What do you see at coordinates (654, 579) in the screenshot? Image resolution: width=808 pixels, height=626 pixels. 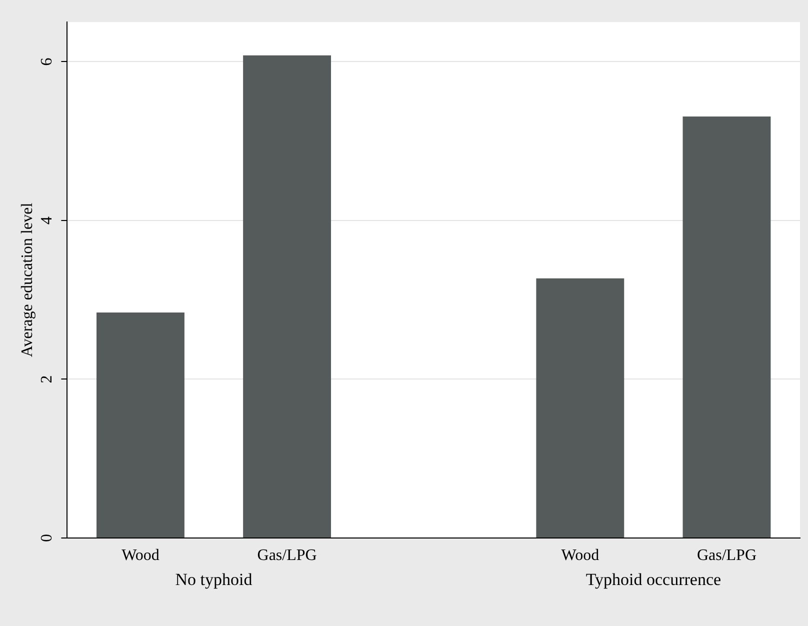 I see `text: Typhoid occurrence` at bounding box center [654, 579].